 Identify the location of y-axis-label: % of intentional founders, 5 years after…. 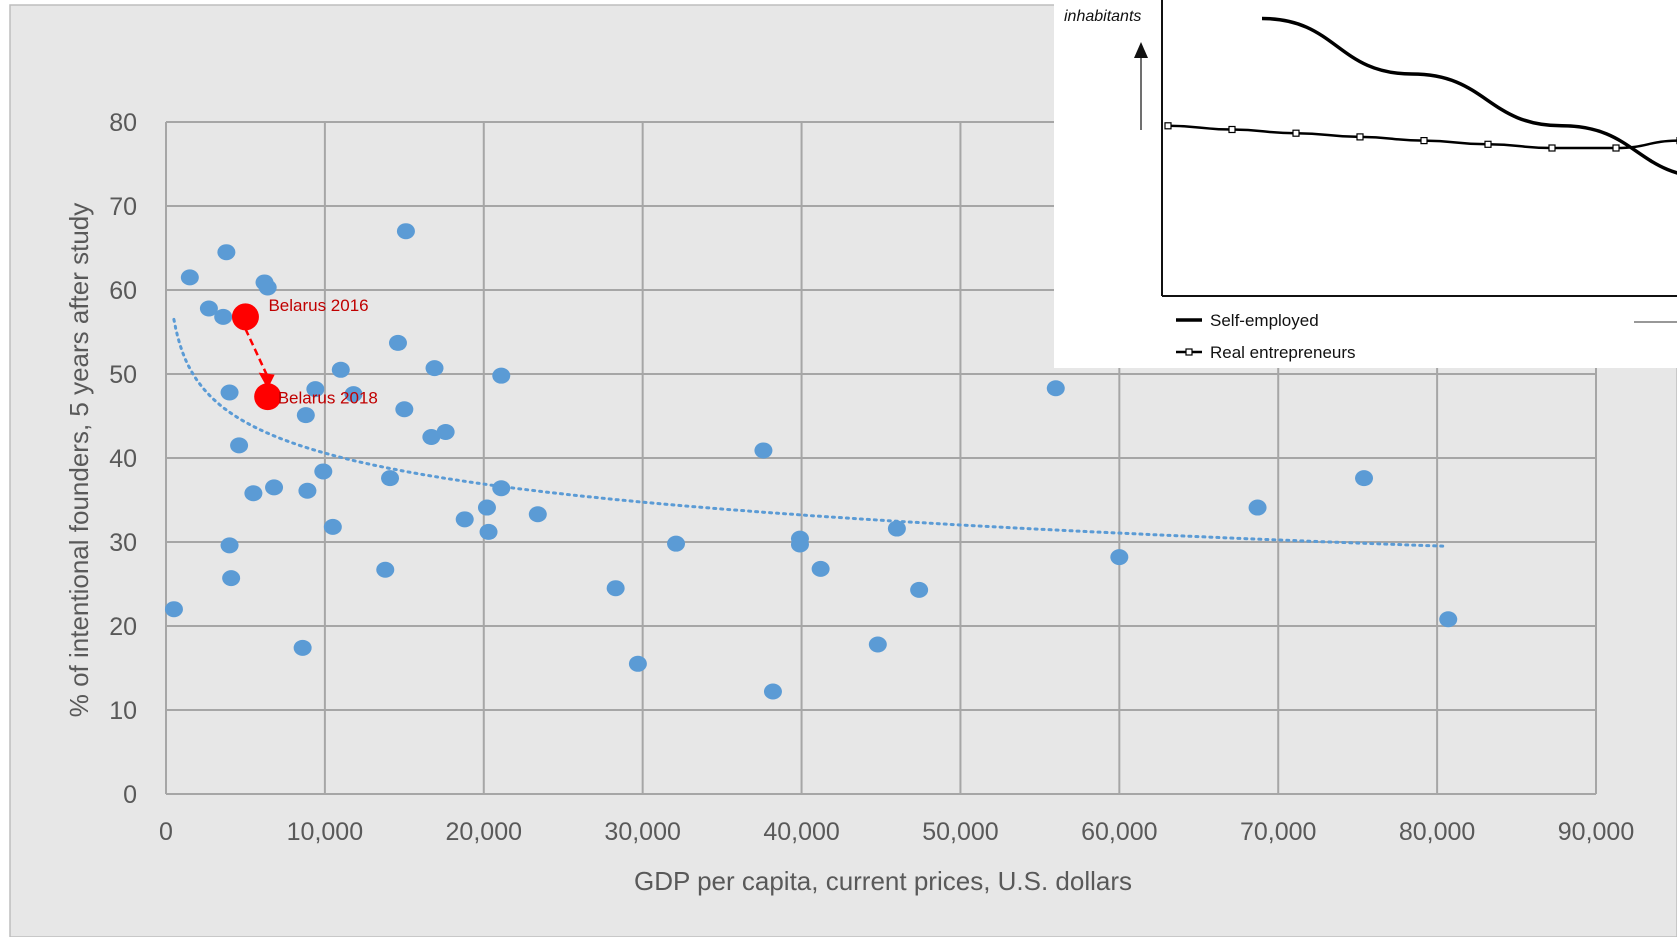
(79, 460).